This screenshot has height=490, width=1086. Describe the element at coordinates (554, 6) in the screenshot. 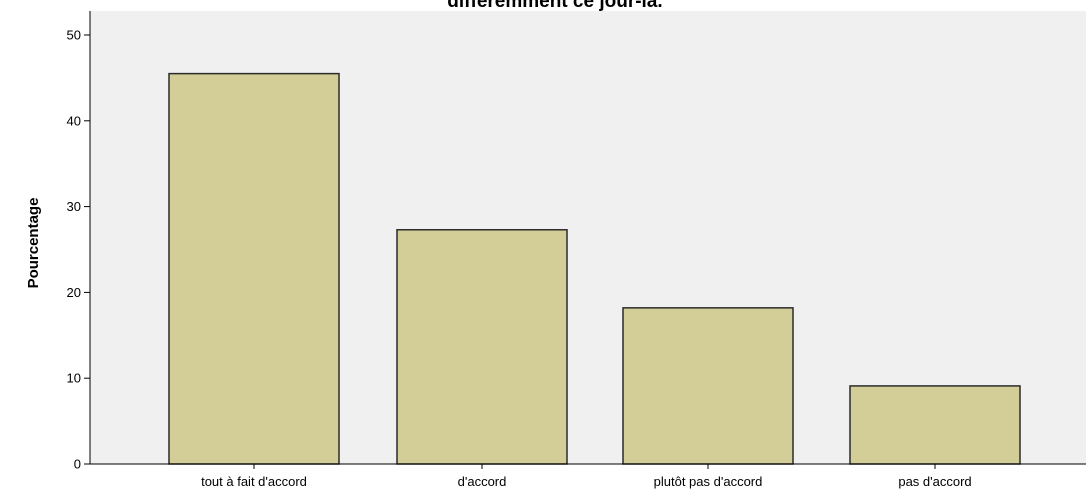

I see `chart-title: différemment ce jour-là.` at that location.